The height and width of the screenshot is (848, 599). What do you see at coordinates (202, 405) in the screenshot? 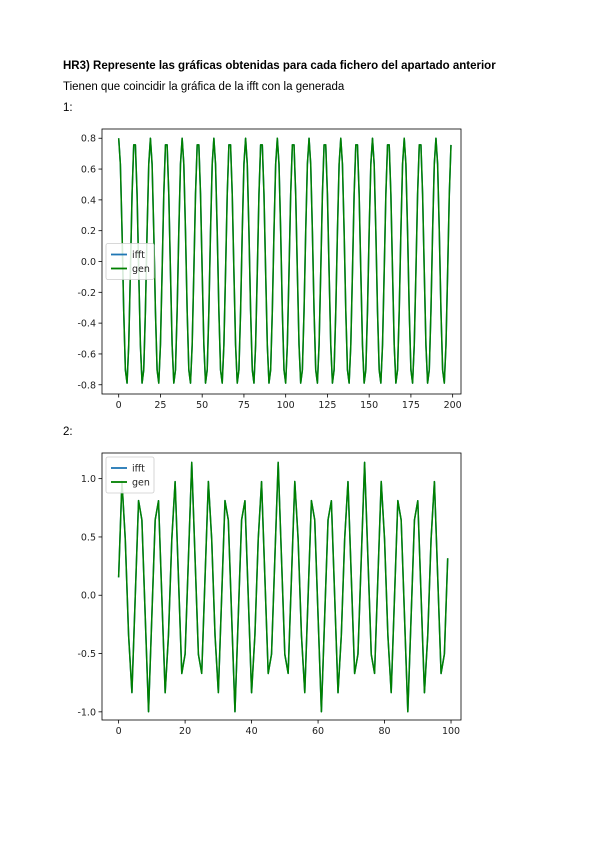
I see `x-tick-label: 50` at bounding box center [202, 405].